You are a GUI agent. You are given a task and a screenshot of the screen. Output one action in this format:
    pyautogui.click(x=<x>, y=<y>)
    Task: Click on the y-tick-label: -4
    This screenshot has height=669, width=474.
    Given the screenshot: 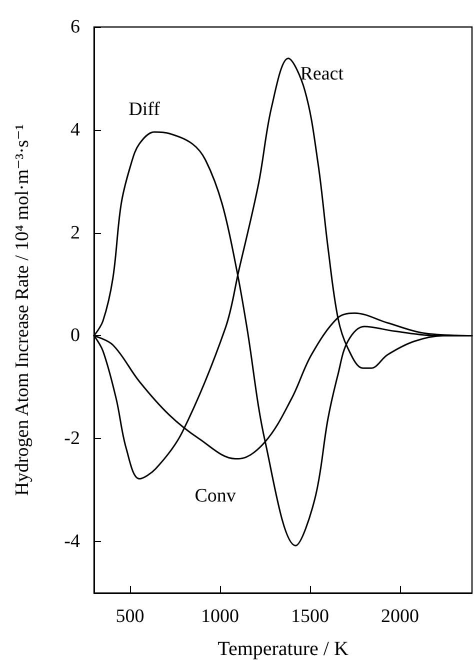 What is the action you would take?
    pyautogui.click(x=72, y=541)
    